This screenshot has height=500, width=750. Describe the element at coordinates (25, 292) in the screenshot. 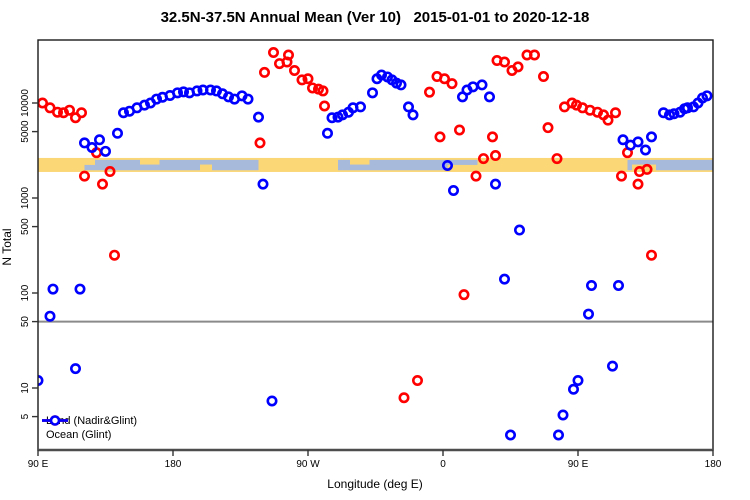

I see `y-tick-label: 100` at that location.